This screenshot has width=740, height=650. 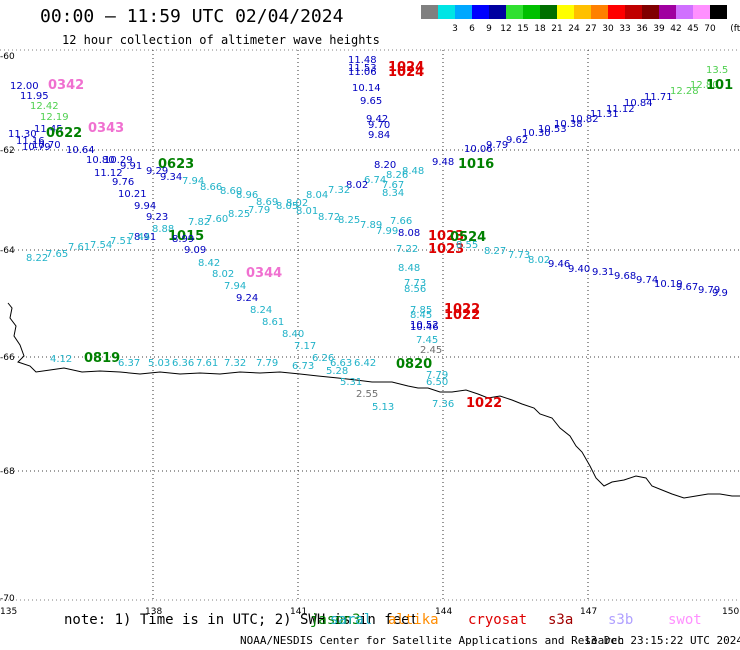 What do you see at coordinates (157, 171) in the screenshot?
I see `obs-wave-height: 9.29` at bounding box center [157, 171].